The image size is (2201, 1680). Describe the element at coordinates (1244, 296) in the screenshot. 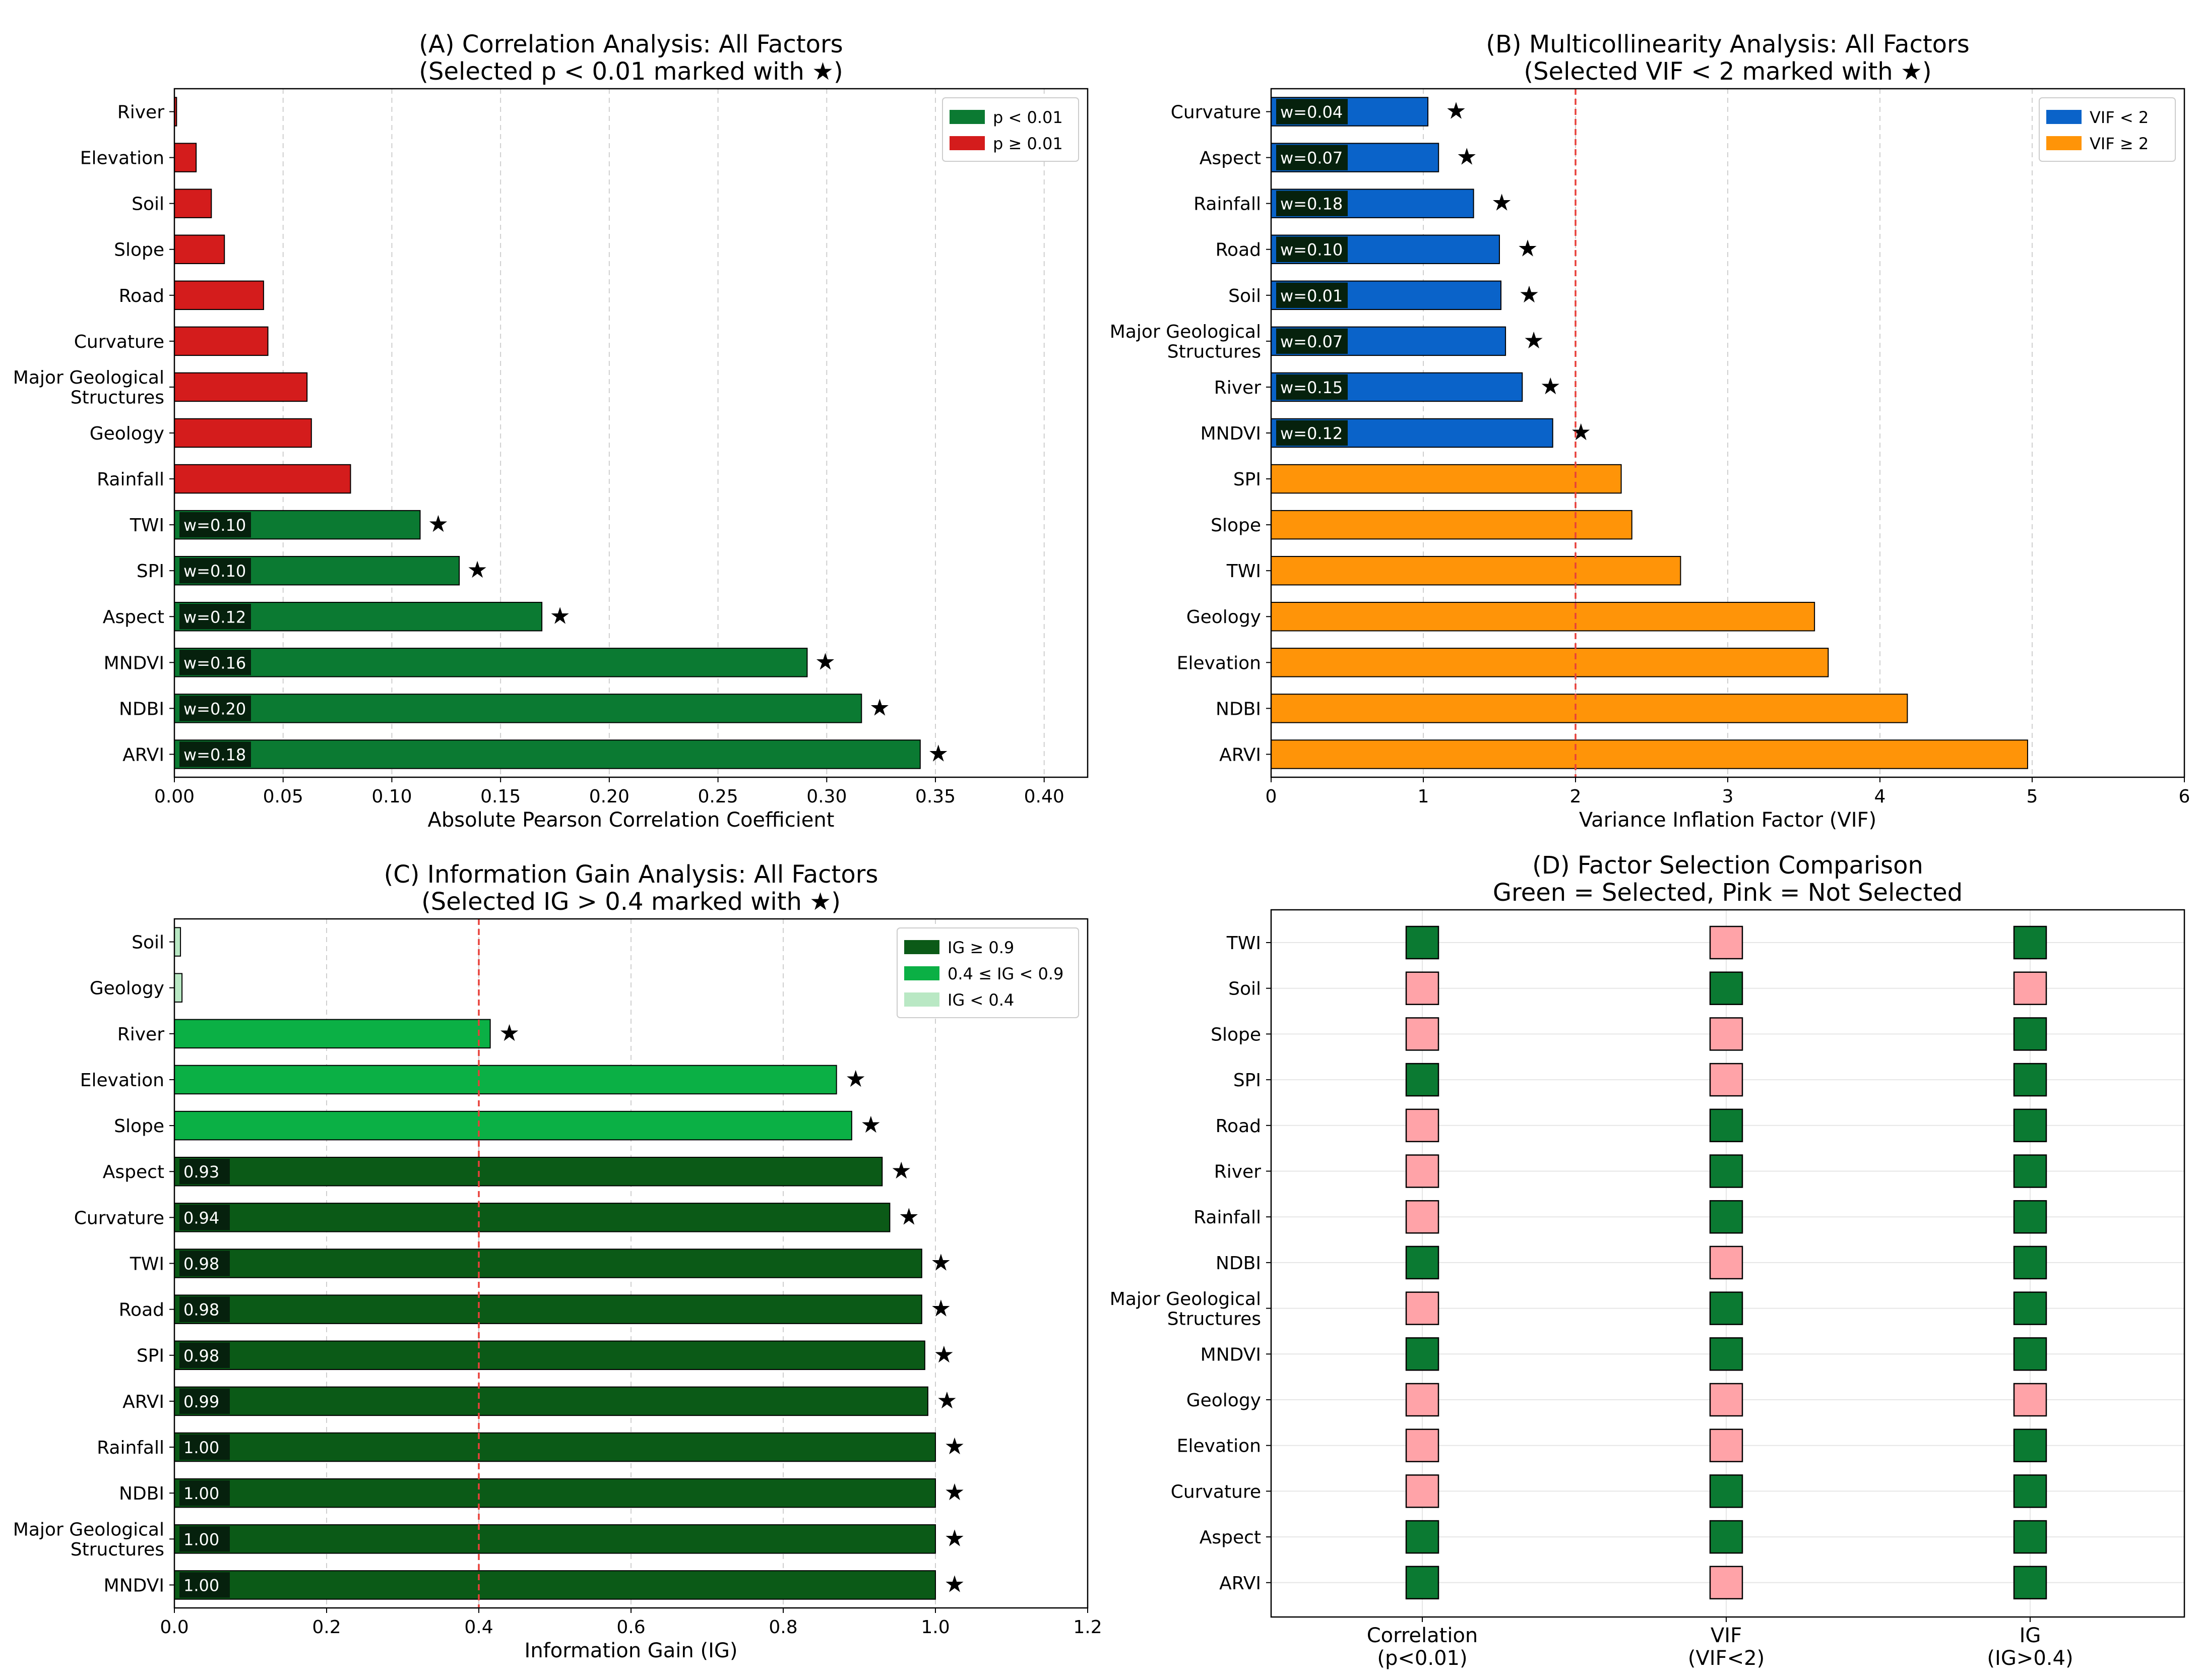

I see `y-tick-label: Soil` at that location.